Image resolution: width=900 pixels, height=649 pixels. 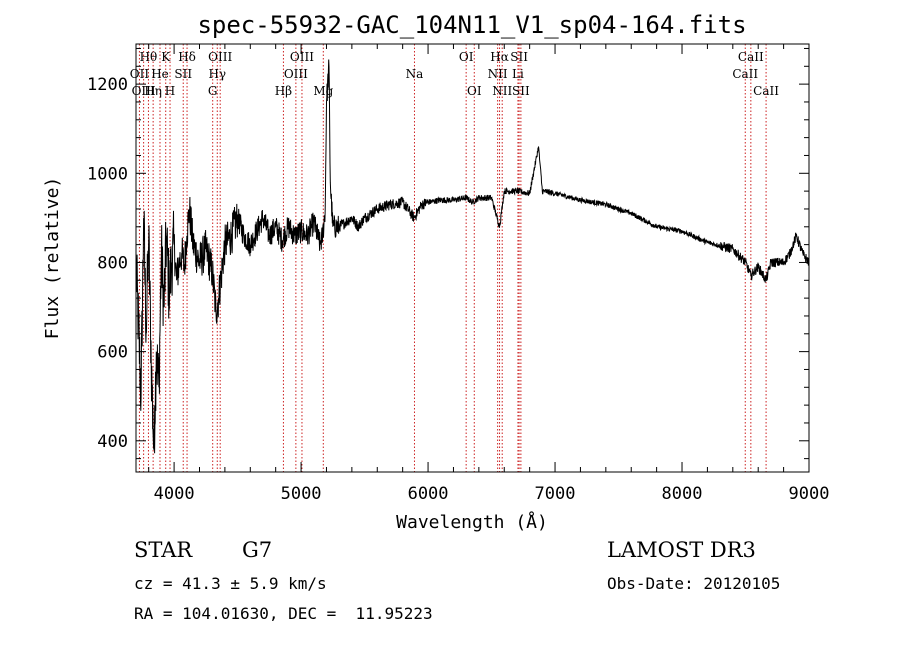 I want to click on line-label: Mg, so click(x=323, y=91).